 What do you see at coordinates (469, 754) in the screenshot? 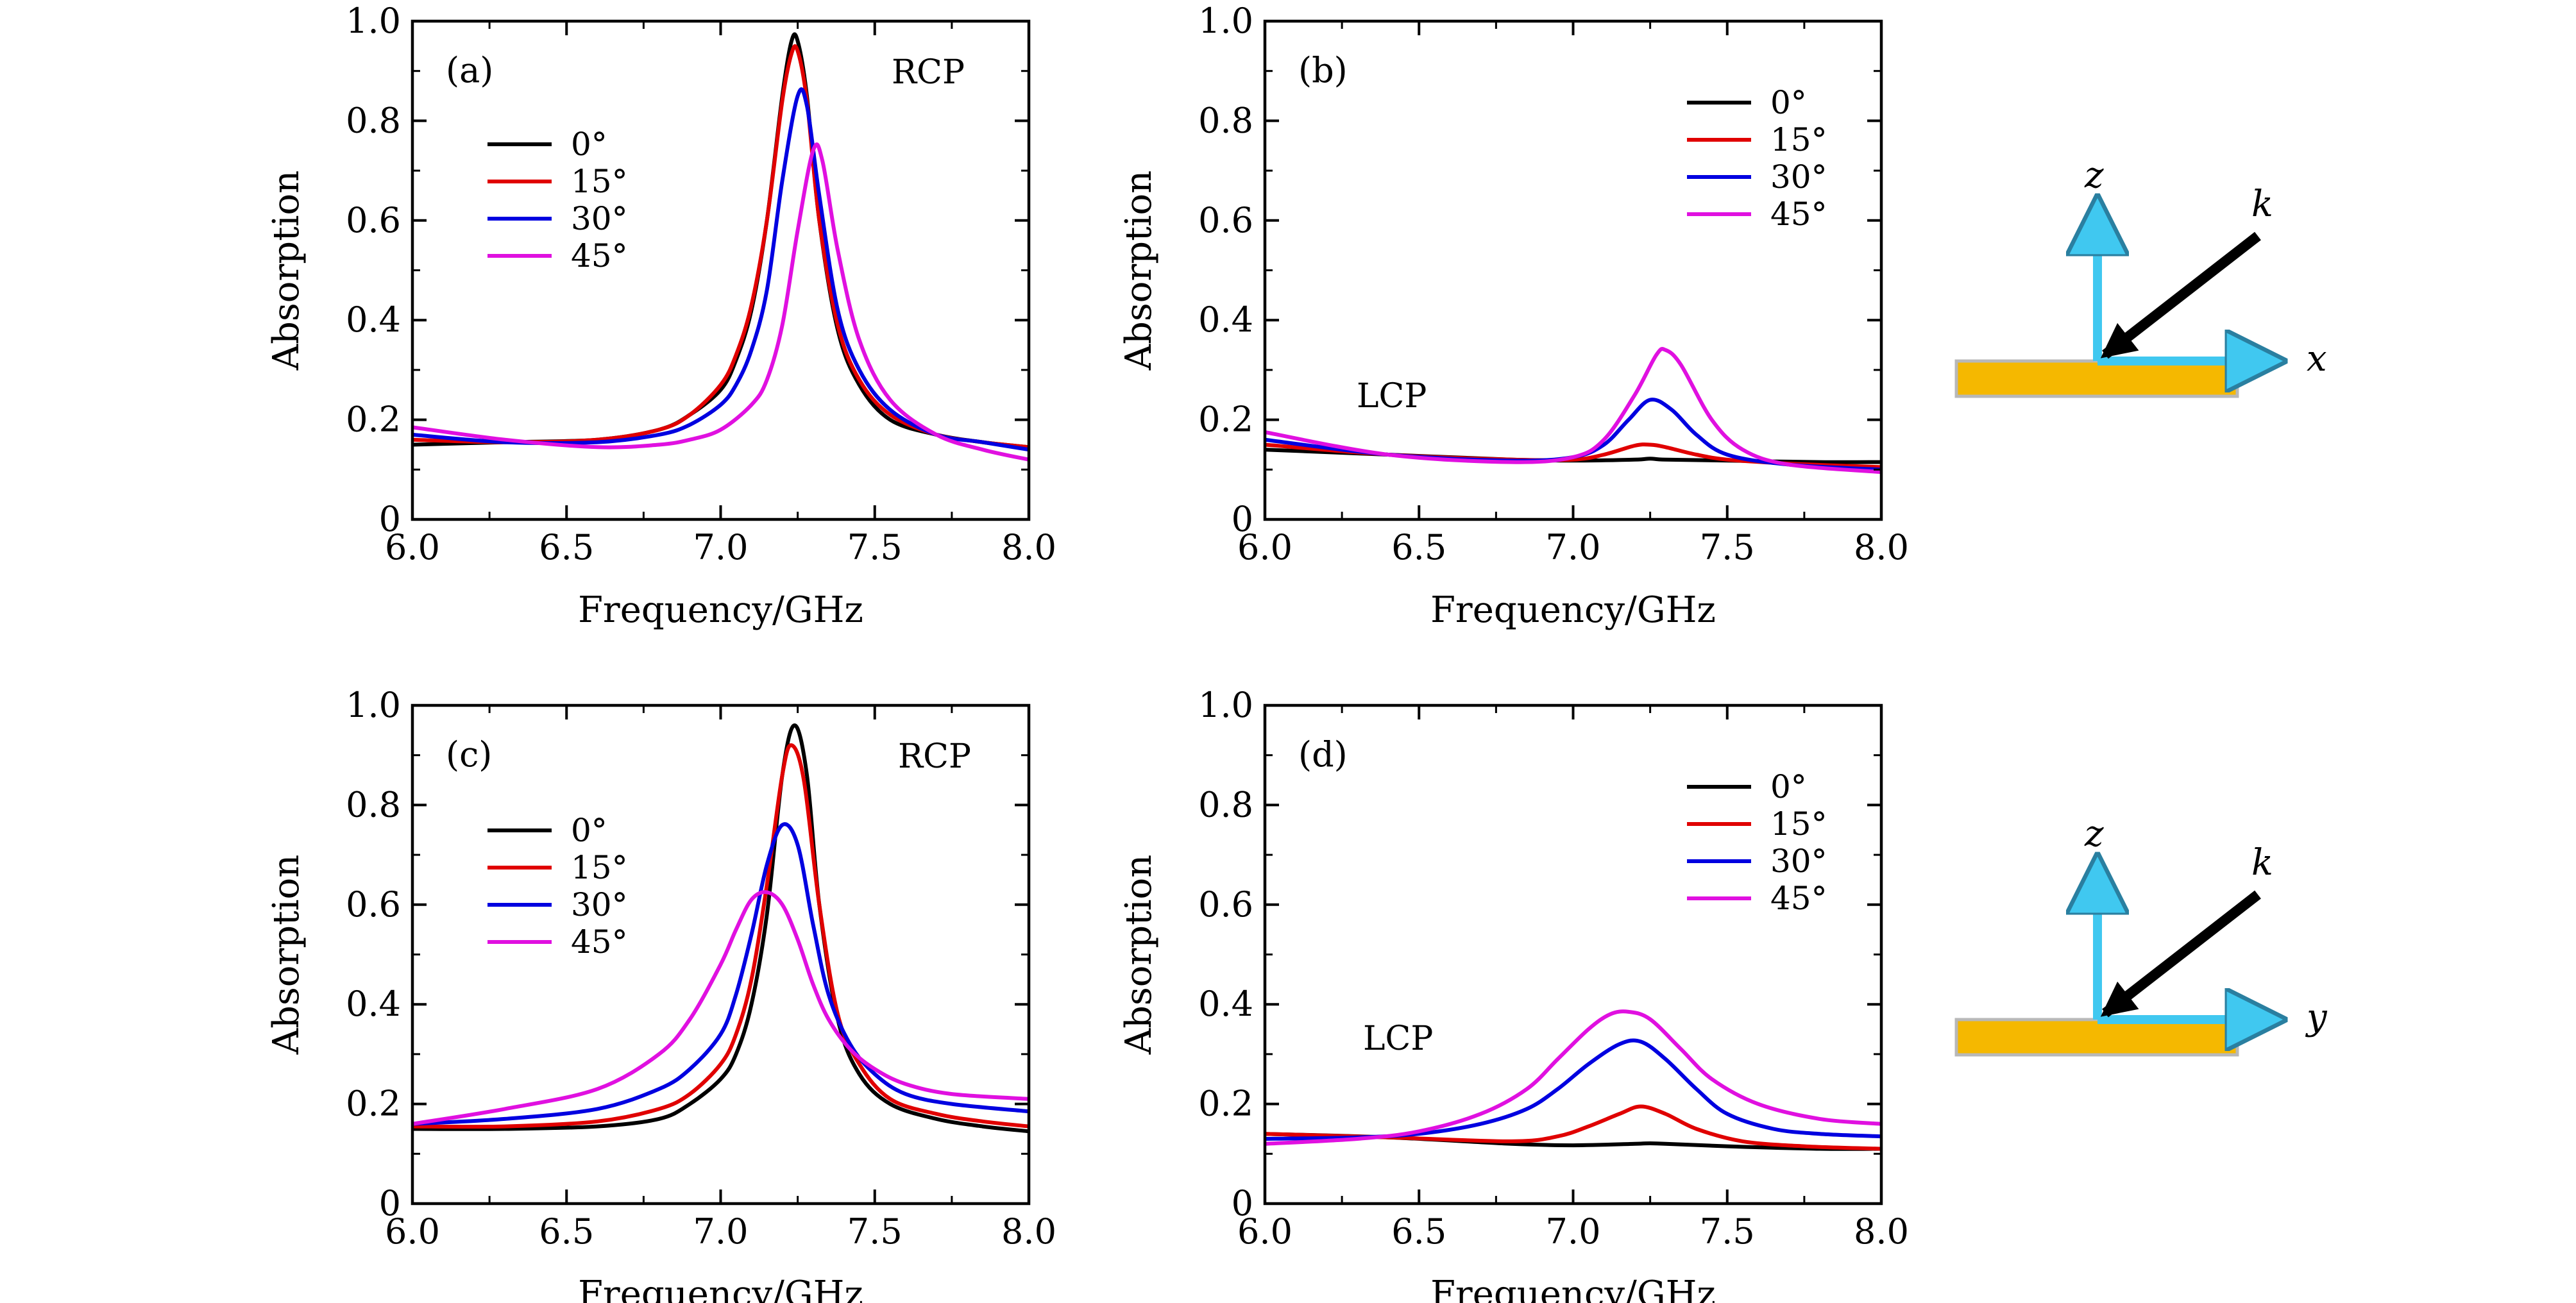
I see `panel-label: (c)` at bounding box center [469, 754].